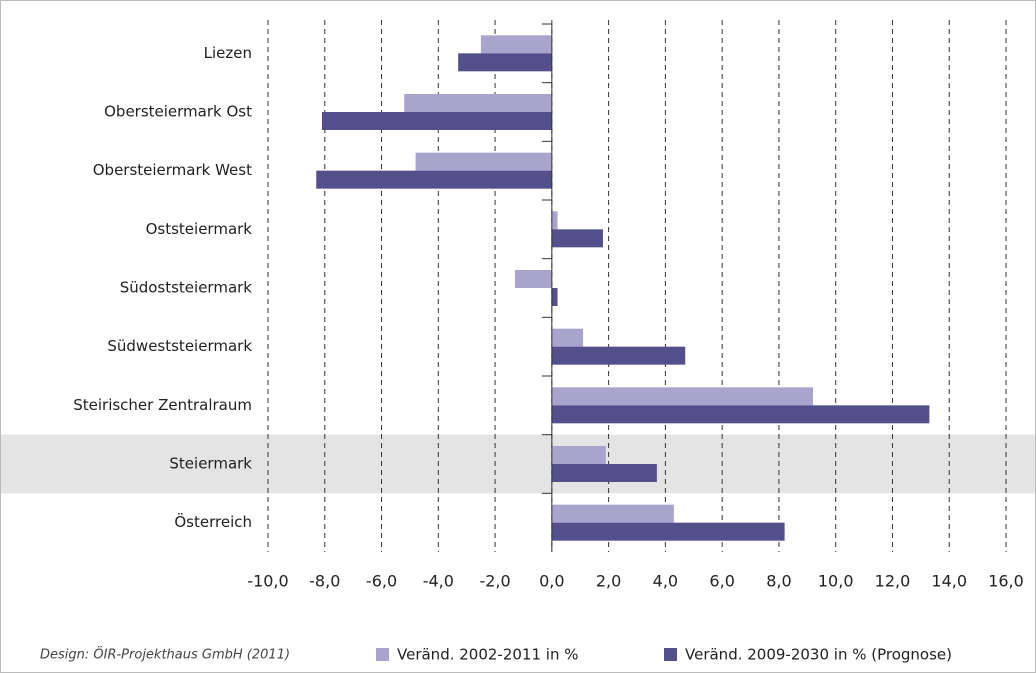  I want to click on y-tick-label: Liezen, so click(228, 53).